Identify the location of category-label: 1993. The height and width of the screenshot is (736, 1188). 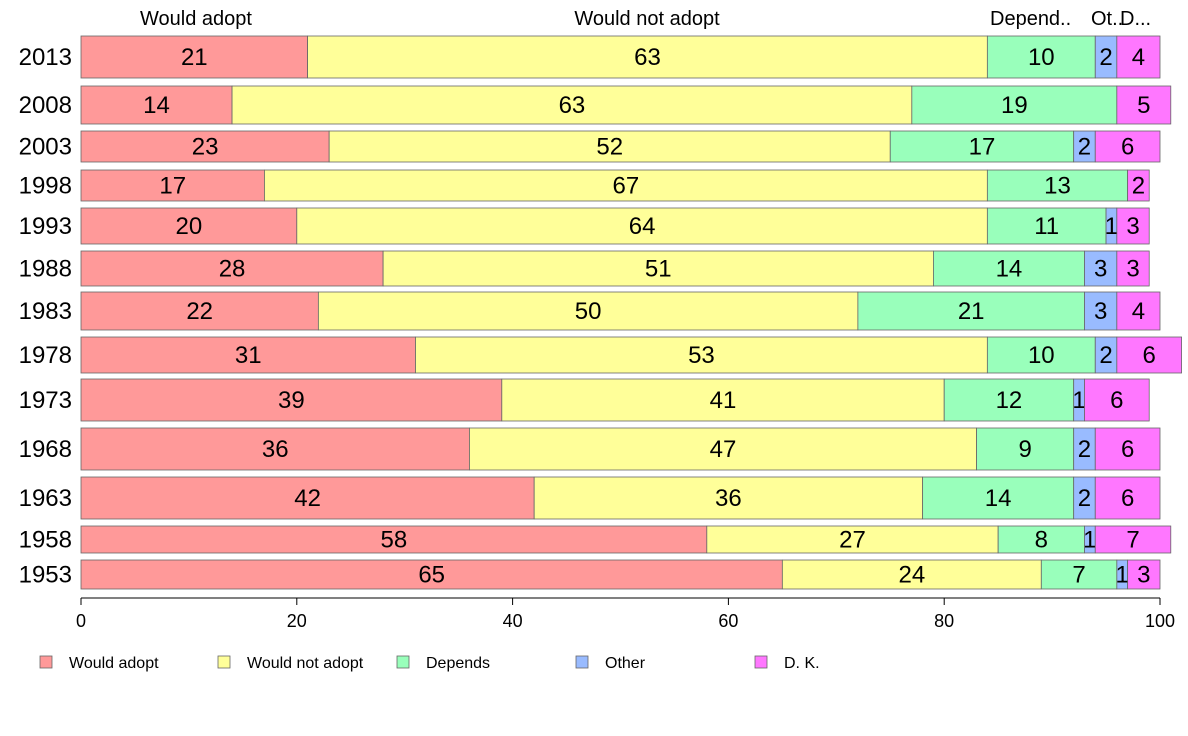
(45, 226).